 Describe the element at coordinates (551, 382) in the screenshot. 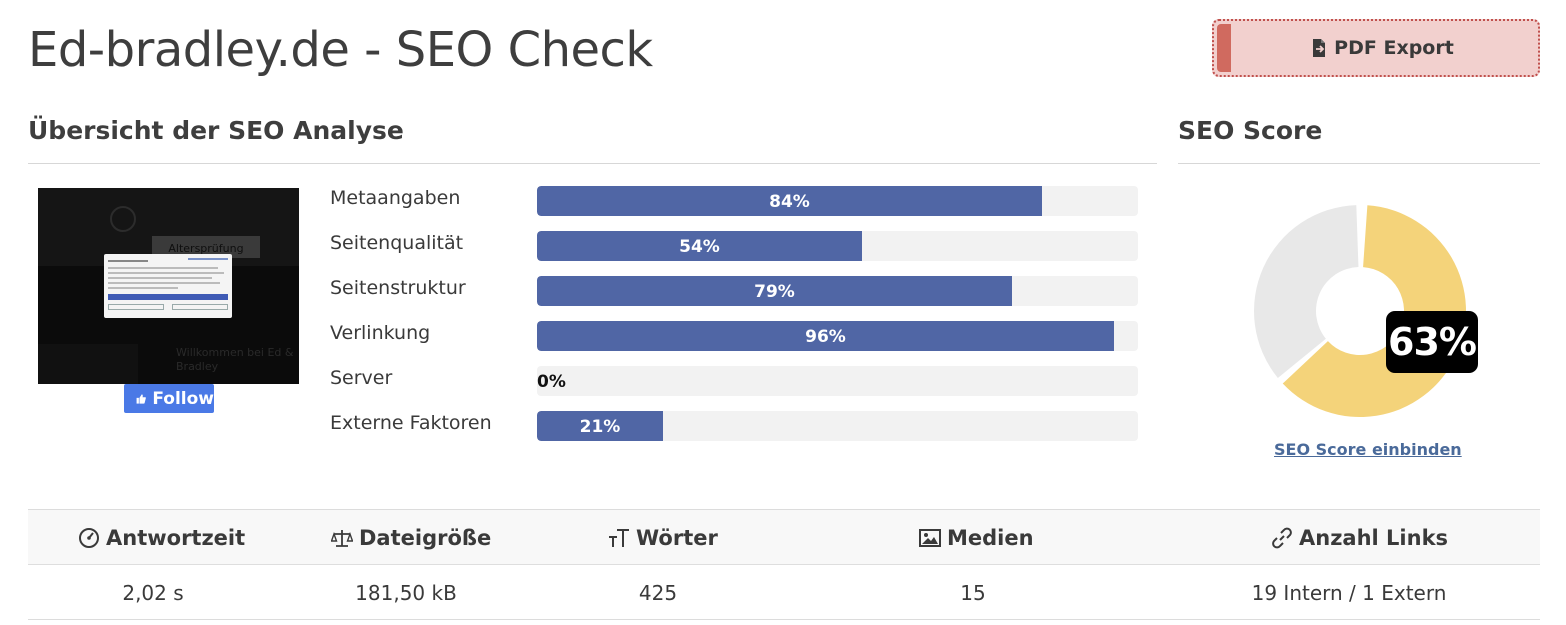

I see `metric-percent: 0%` at that location.